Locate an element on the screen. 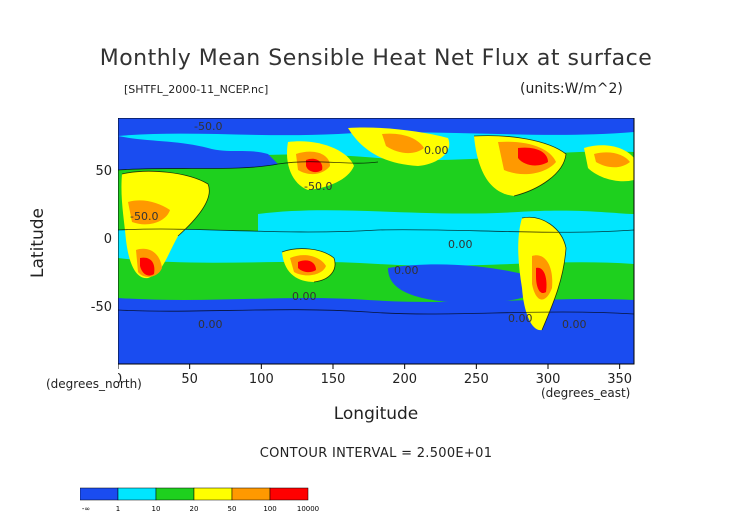 The image size is (752, 532). y-axis-note: (degrees_north) is located at coordinates (94, 384).